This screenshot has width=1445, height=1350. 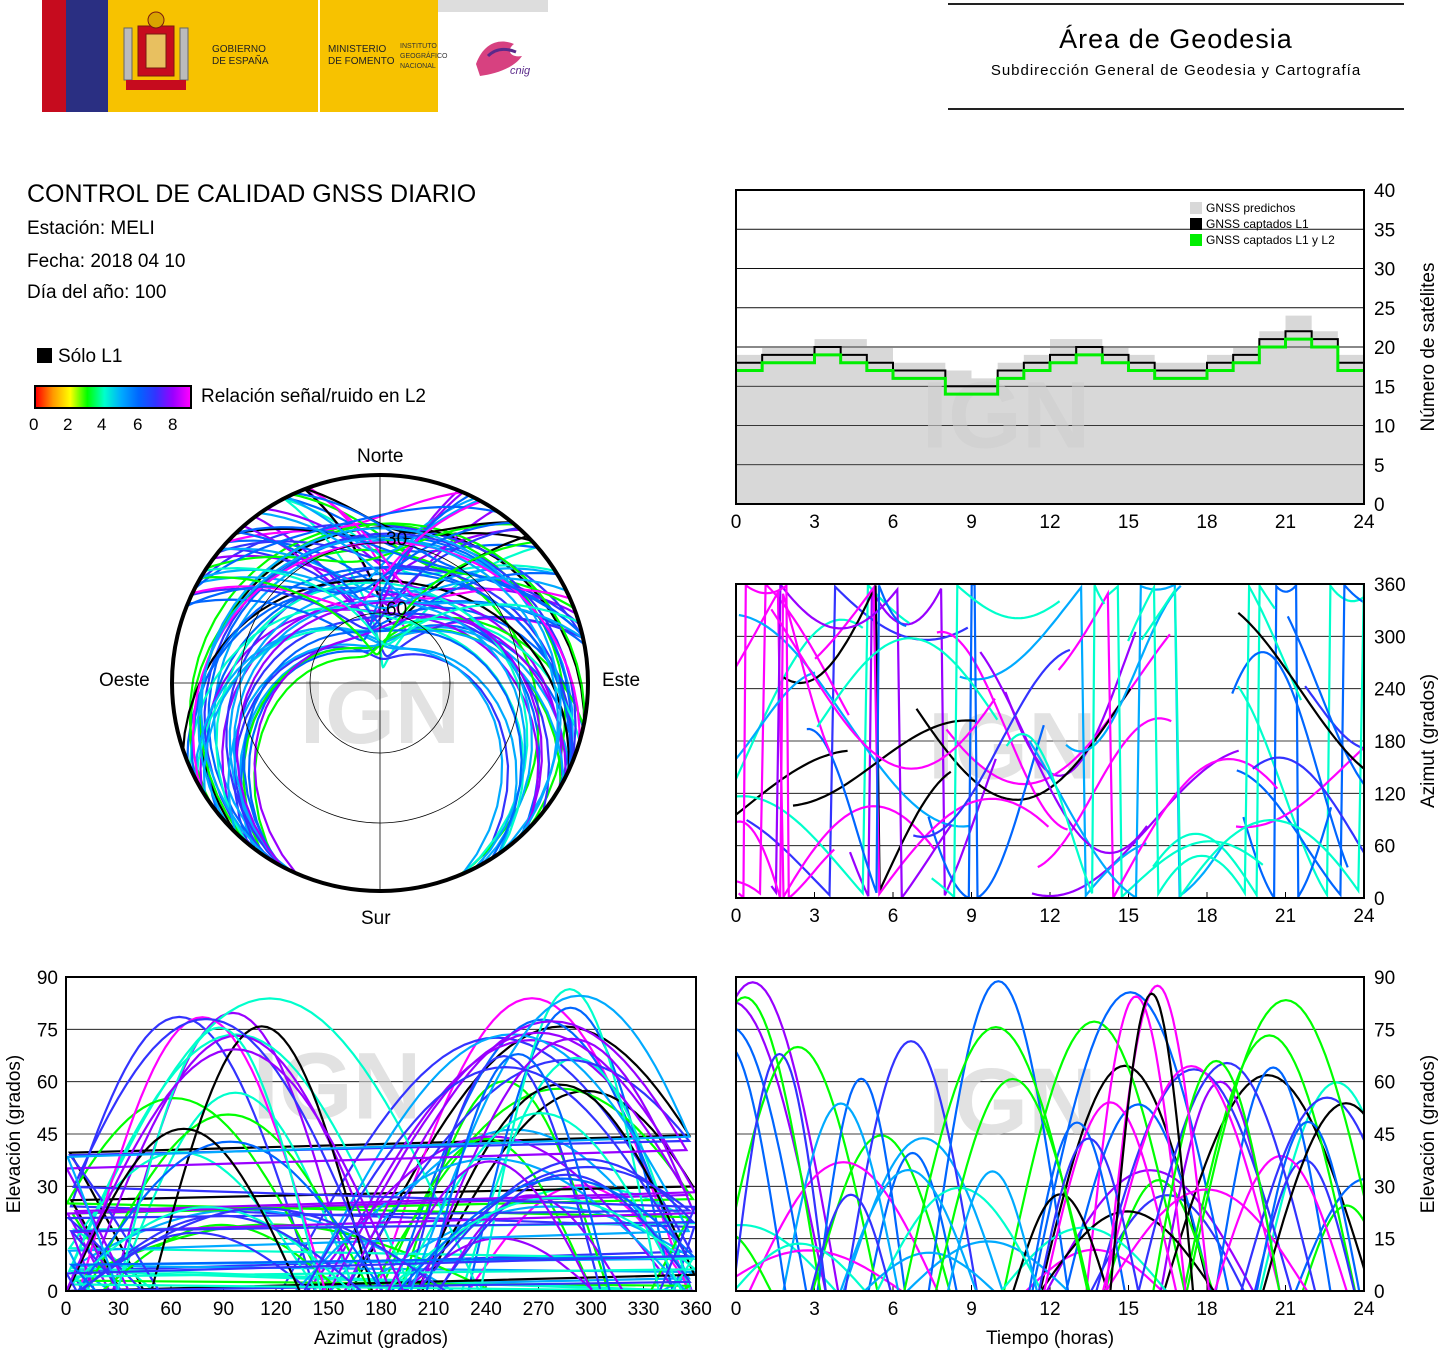 What do you see at coordinates (118, 1309) in the screenshot?
I see `x-tick-label-30: 30` at bounding box center [118, 1309].